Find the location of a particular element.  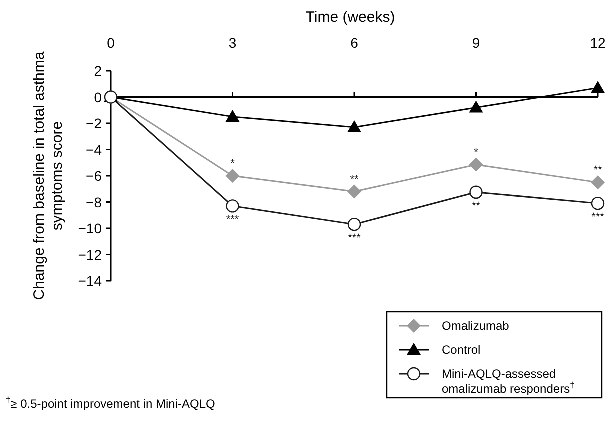

x-tick-label: 0 is located at coordinates (111, 43).